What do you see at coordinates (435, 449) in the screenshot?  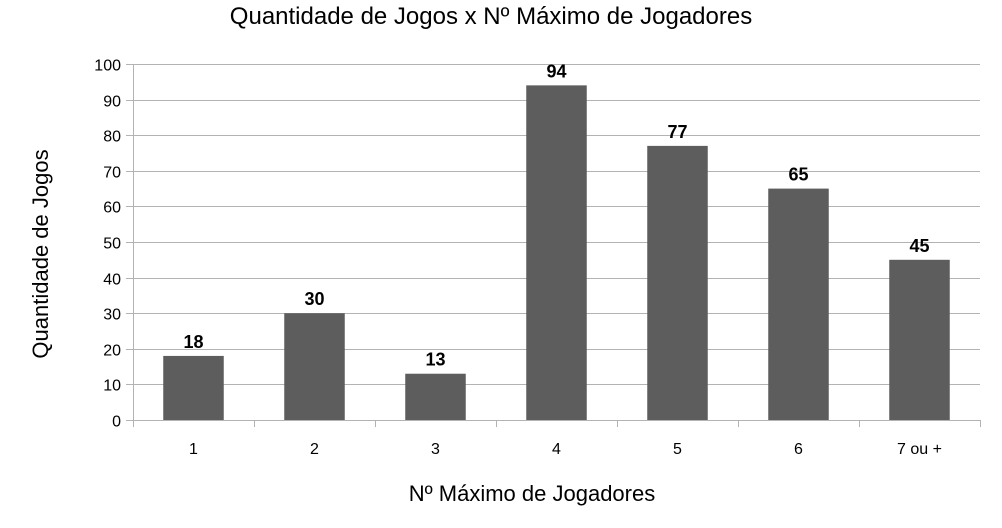 I see `x-tick-label: 3` at bounding box center [435, 449].